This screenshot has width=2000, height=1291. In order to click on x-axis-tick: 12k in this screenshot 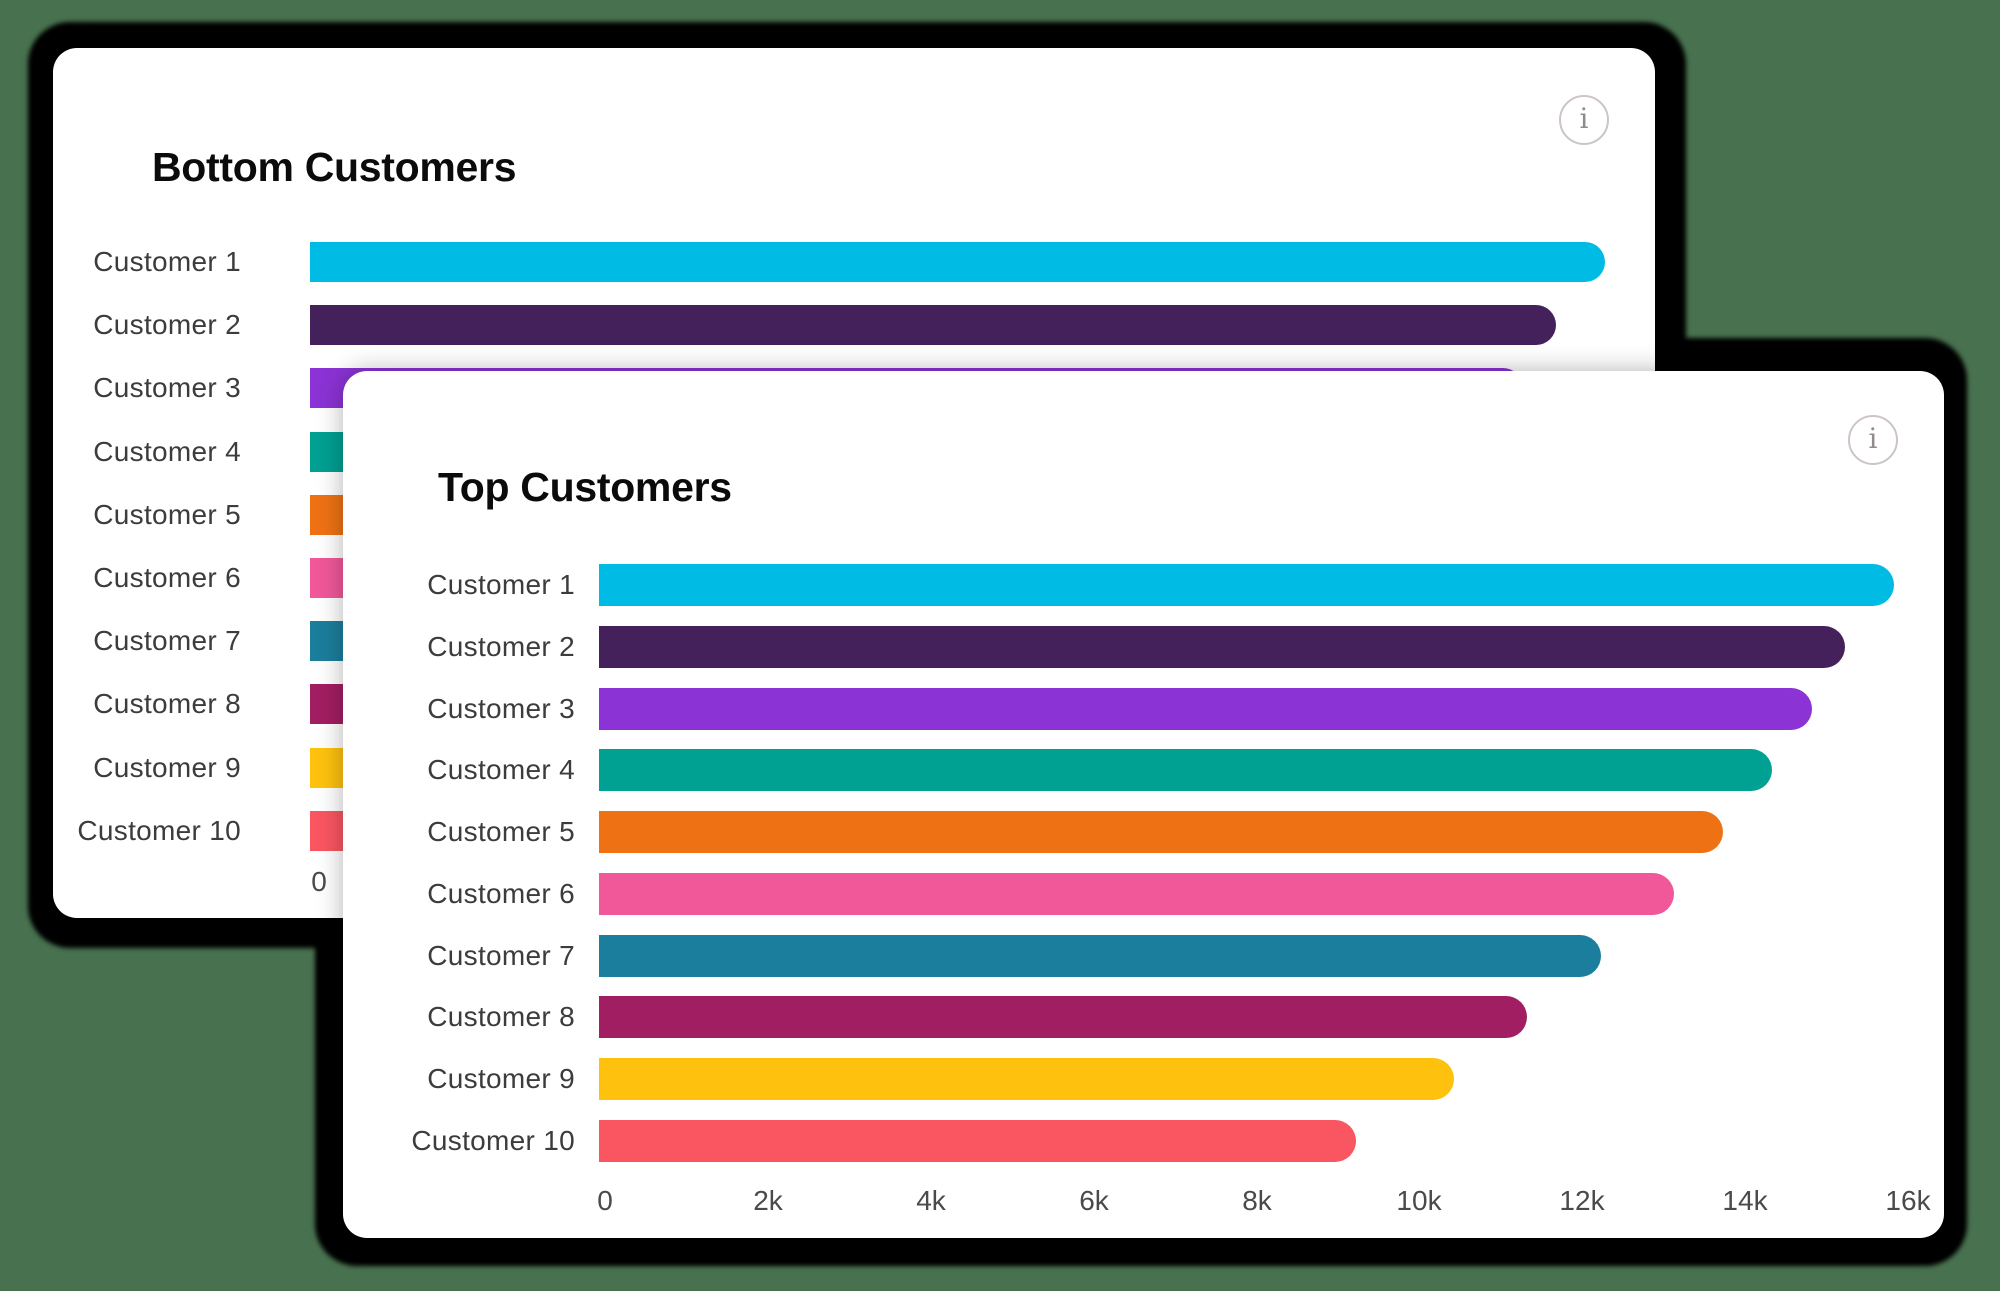, I will do `click(1582, 1200)`.